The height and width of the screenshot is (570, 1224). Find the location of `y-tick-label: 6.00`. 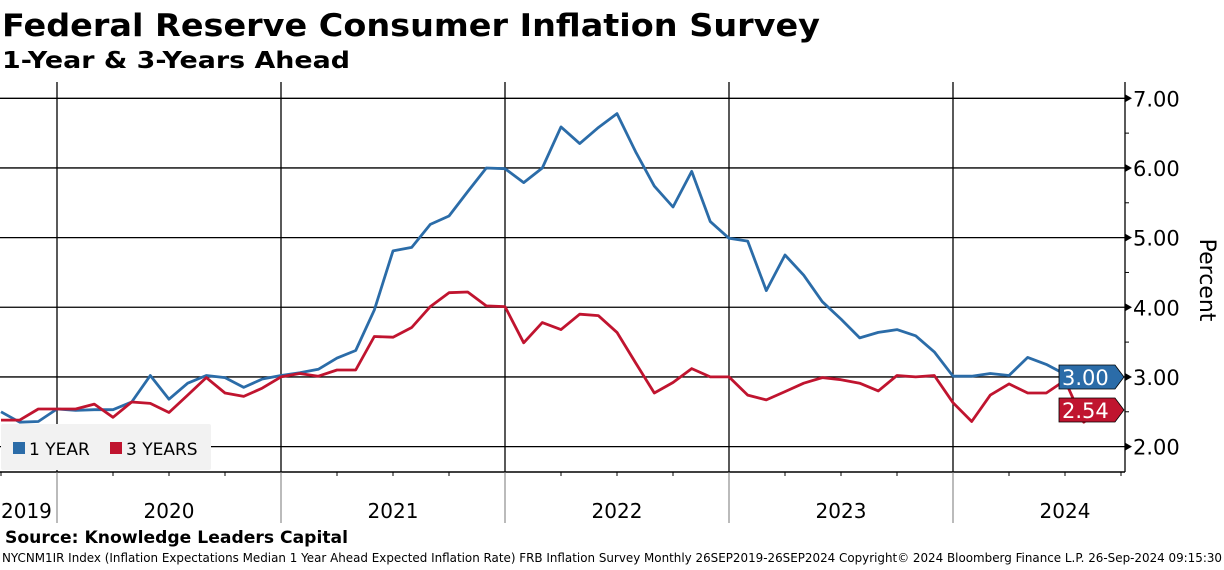

y-tick-label: 6.00 is located at coordinates (1156, 169).